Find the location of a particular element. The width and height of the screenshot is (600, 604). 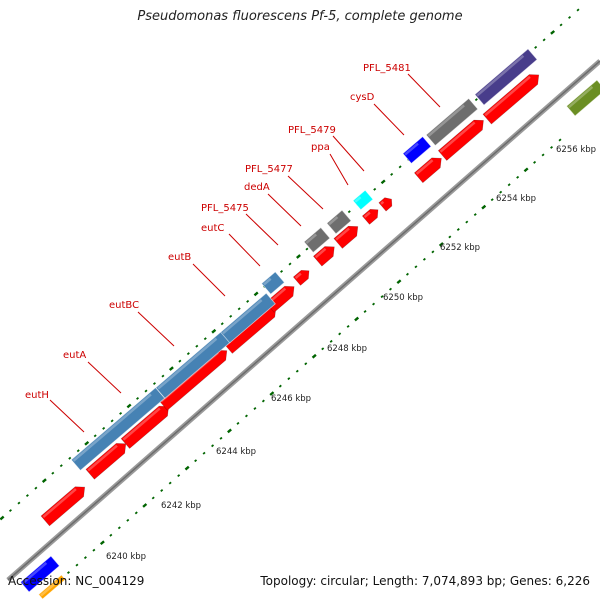

cds-gene-ppa-shape is located at coordinates (371, 215).